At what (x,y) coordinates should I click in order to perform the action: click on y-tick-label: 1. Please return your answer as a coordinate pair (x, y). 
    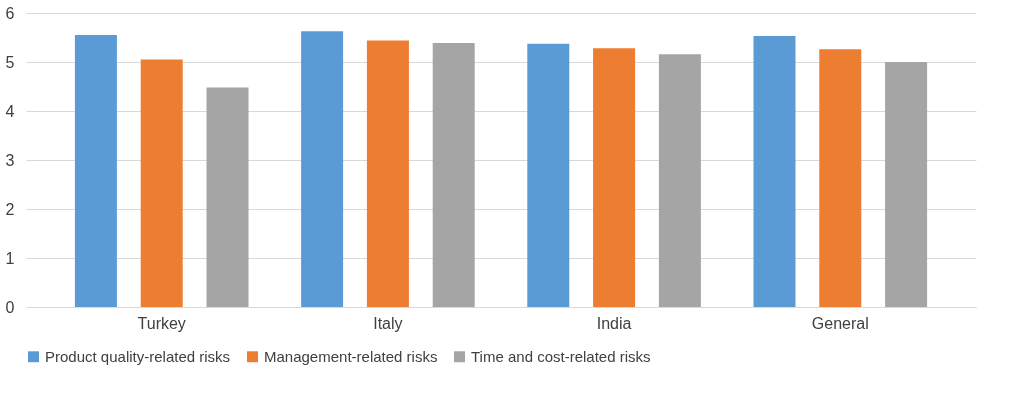
    Looking at the image, I should click on (10, 258).